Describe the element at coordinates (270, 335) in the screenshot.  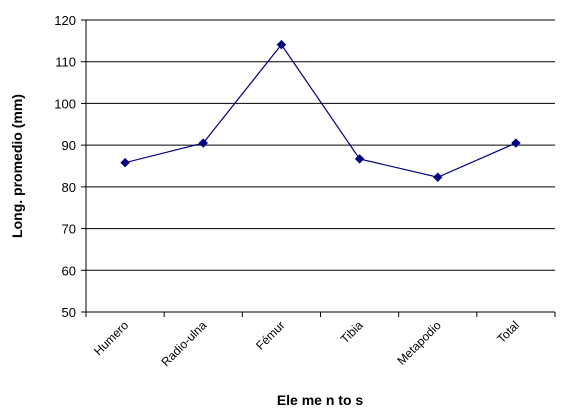
I see `x-tick-label: Fémur` at that location.